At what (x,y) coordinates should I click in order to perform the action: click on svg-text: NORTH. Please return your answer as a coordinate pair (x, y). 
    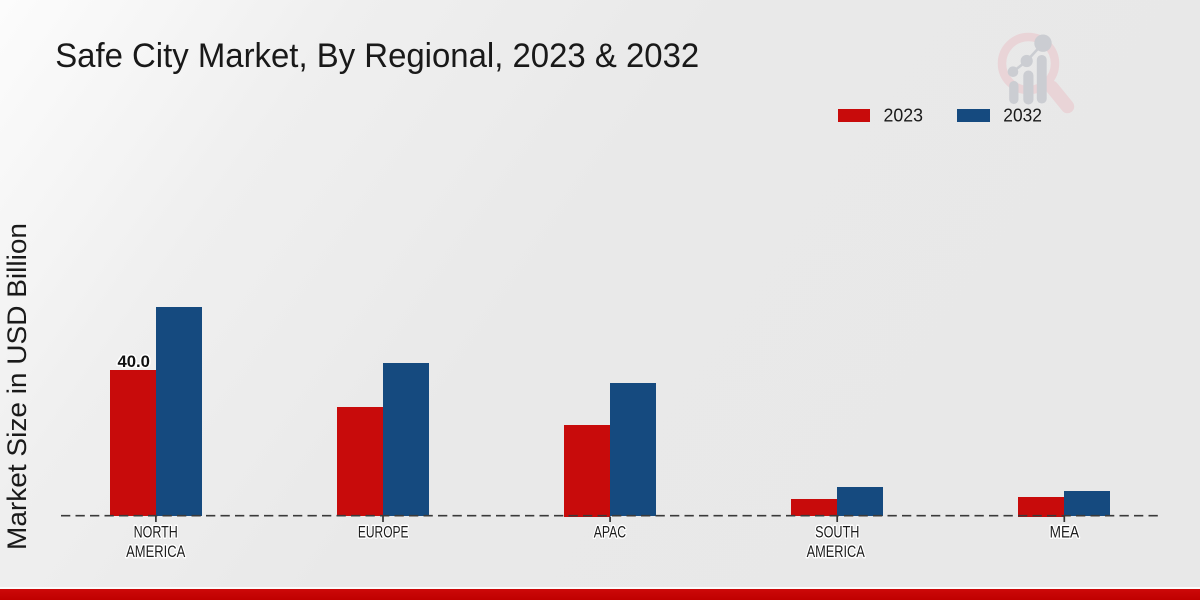
    Looking at the image, I should click on (156, 531).